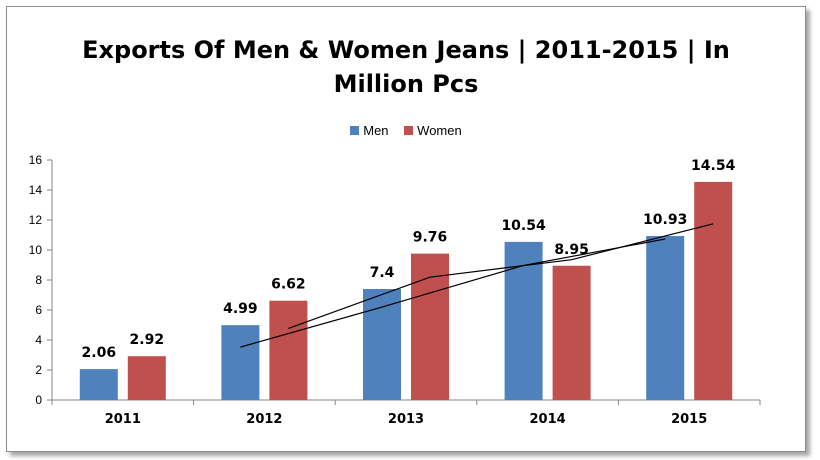  I want to click on trendline-men, so click(453, 293).